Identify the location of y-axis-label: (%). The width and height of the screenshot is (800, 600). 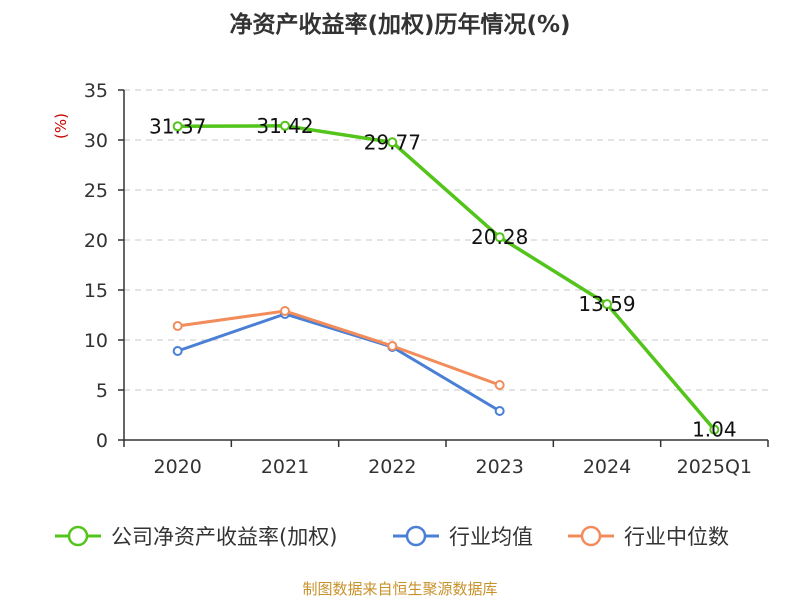
(61, 126).